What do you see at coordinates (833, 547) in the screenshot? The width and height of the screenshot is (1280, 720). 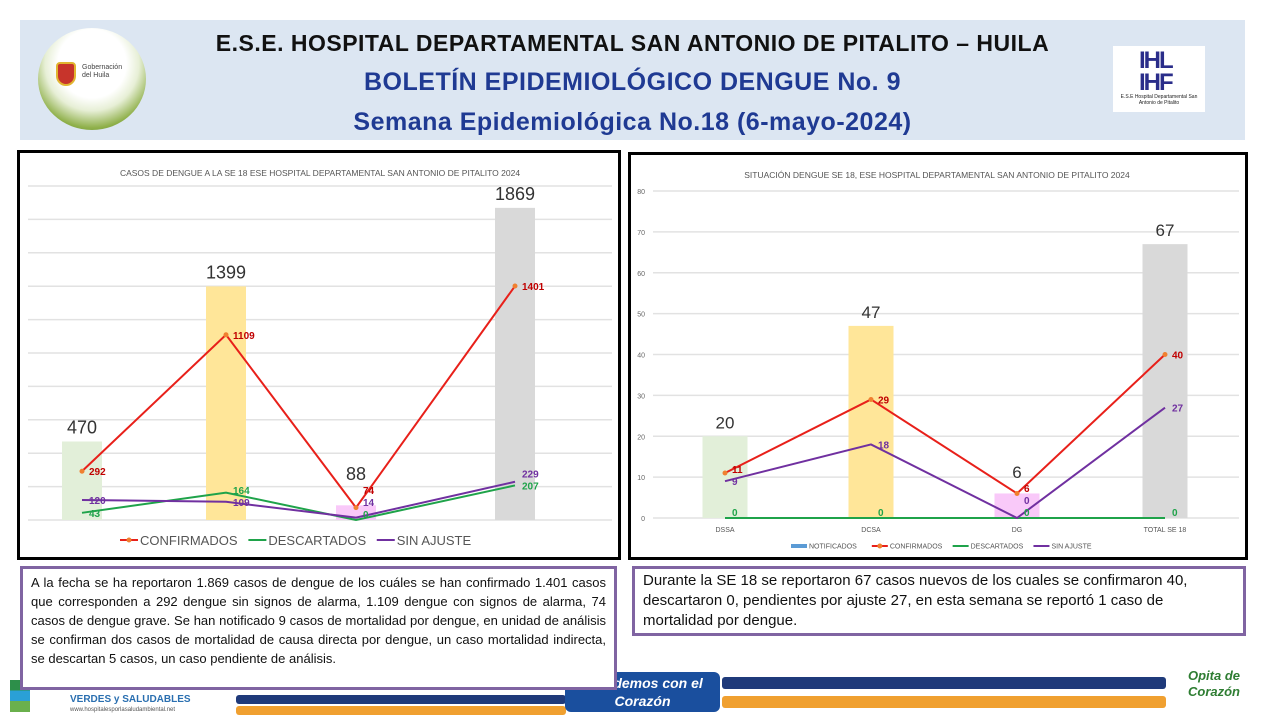 I see `legend-label: NOTIFICADOS` at bounding box center [833, 547].